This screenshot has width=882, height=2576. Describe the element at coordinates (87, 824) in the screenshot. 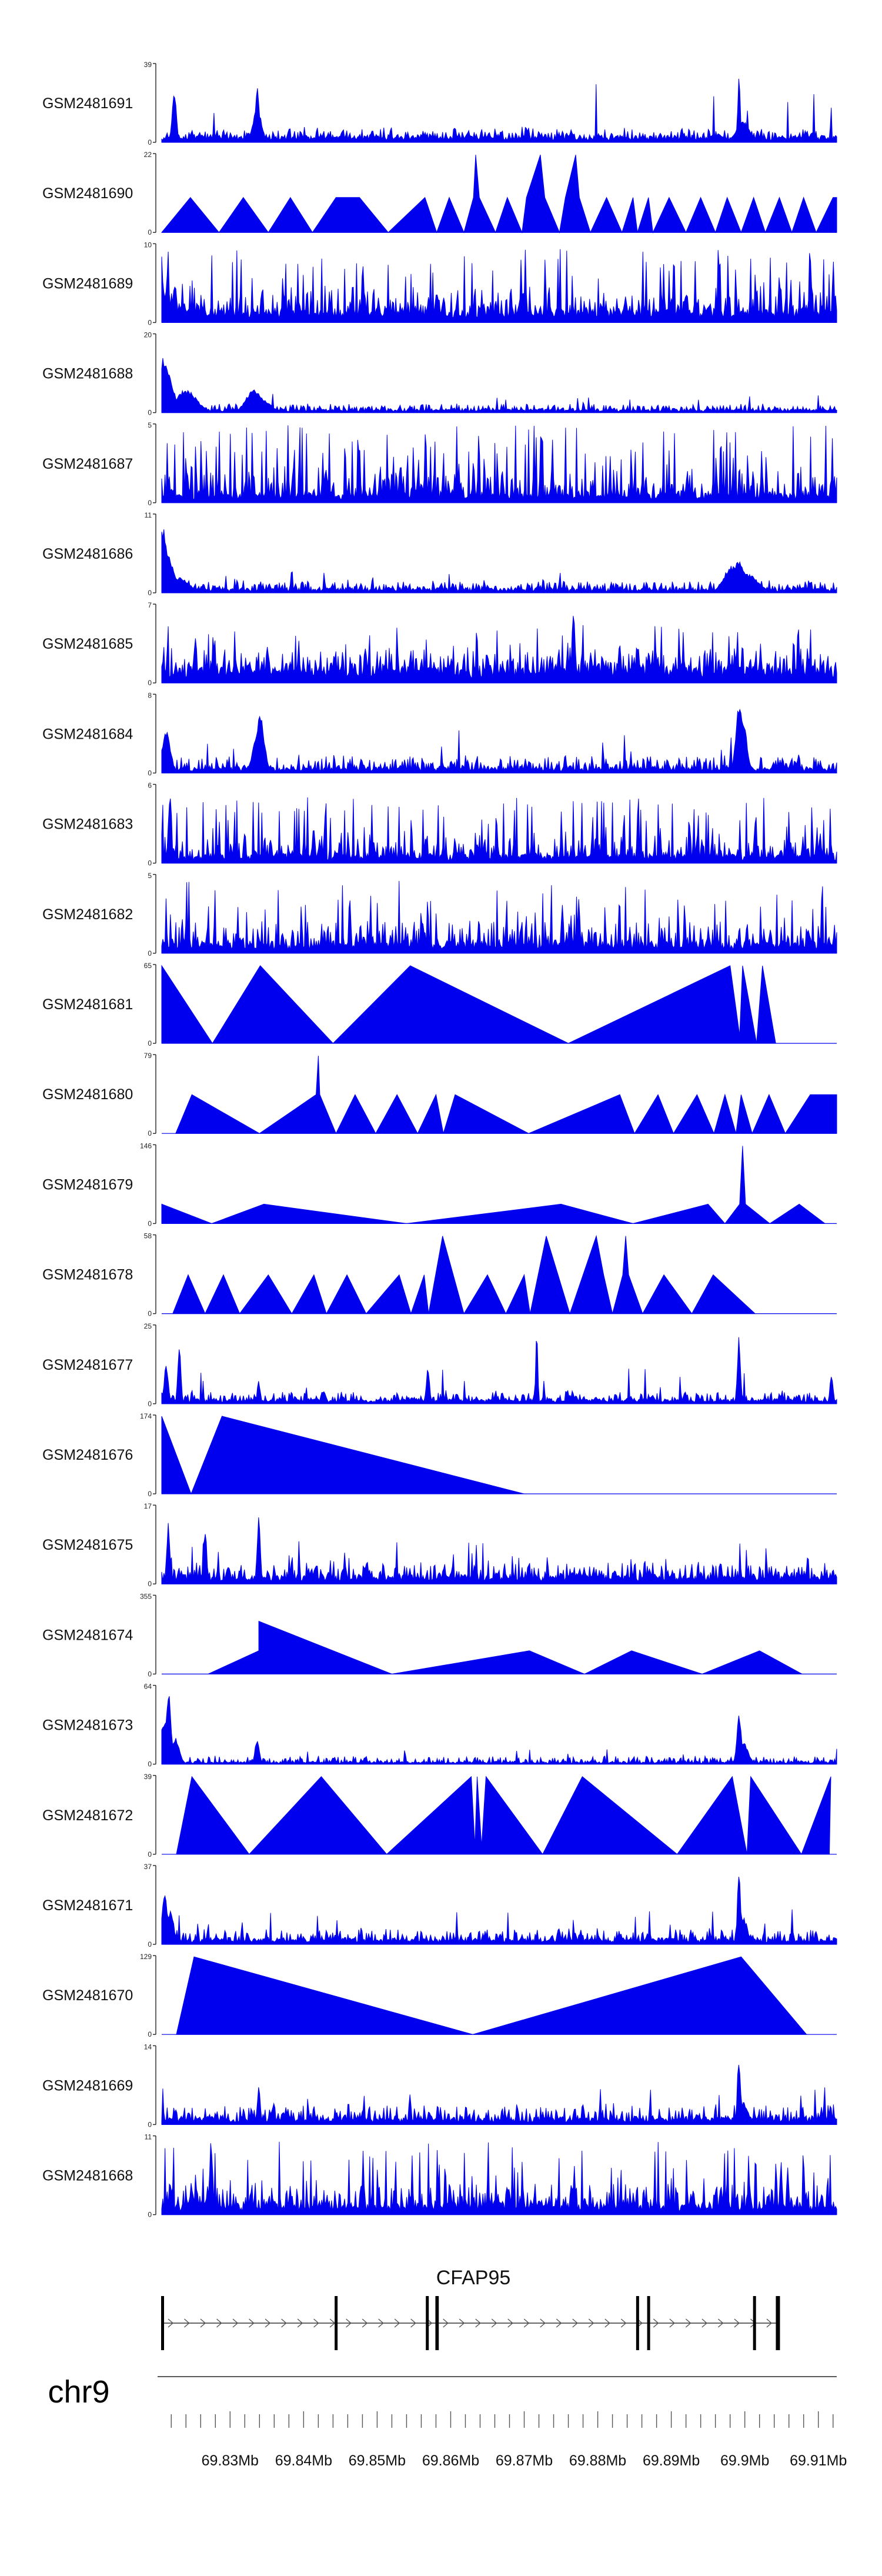

I see `track-label: GSM2481683` at that location.